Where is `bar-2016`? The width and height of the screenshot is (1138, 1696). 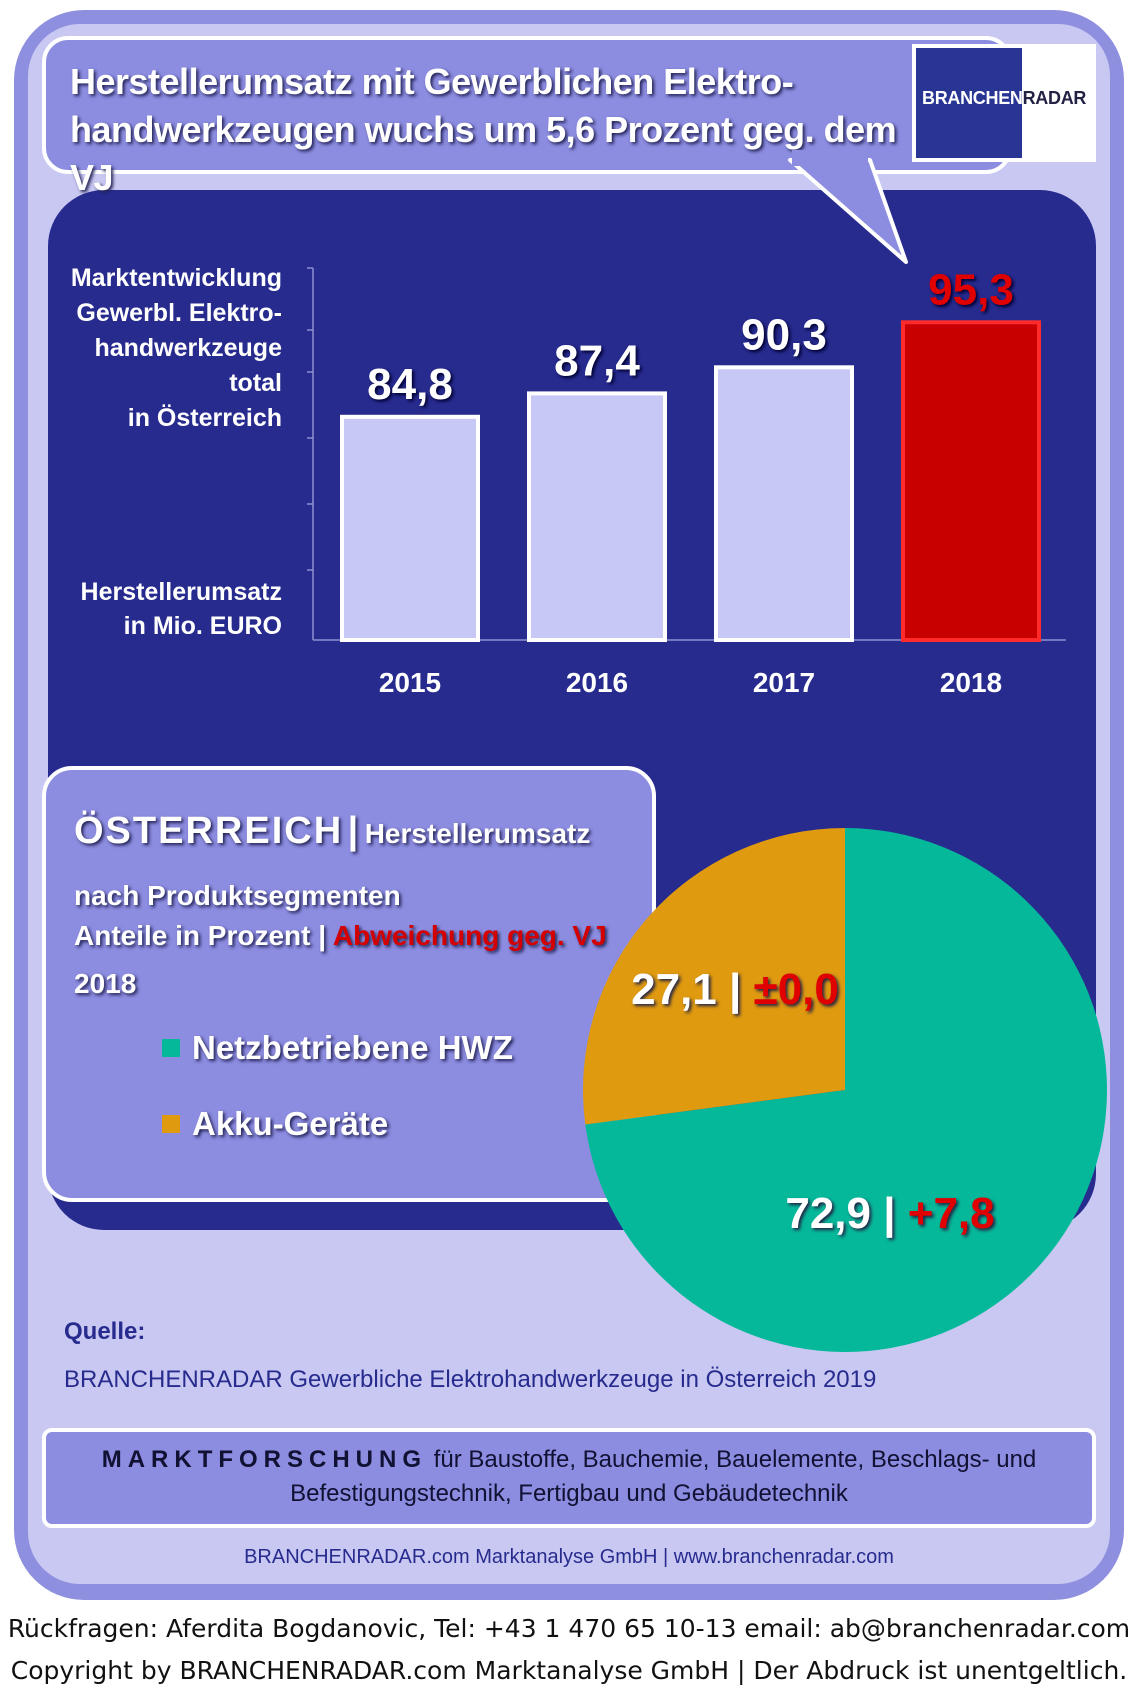 bar-2016 is located at coordinates (597, 516).